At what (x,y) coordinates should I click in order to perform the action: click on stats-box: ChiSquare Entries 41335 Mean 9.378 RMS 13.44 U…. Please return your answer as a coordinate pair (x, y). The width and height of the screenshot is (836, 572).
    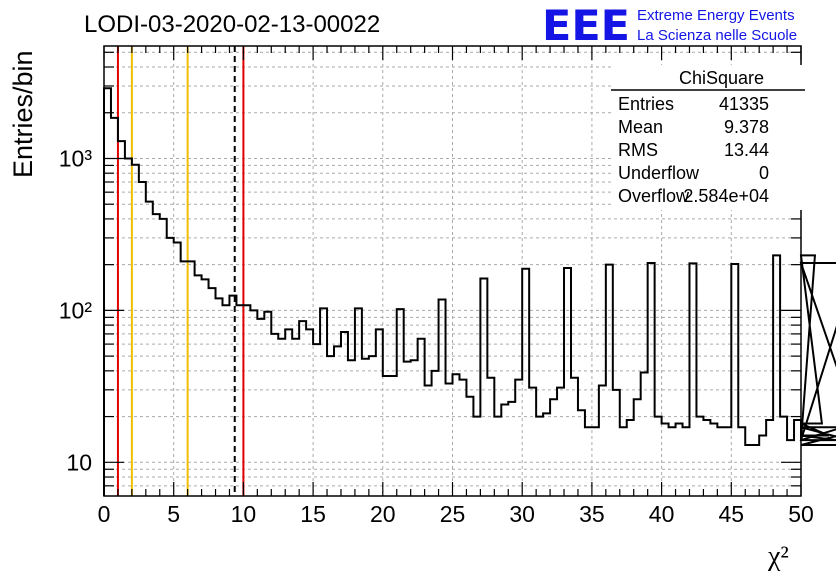
    Looking at the image, I should click on (708, 137).